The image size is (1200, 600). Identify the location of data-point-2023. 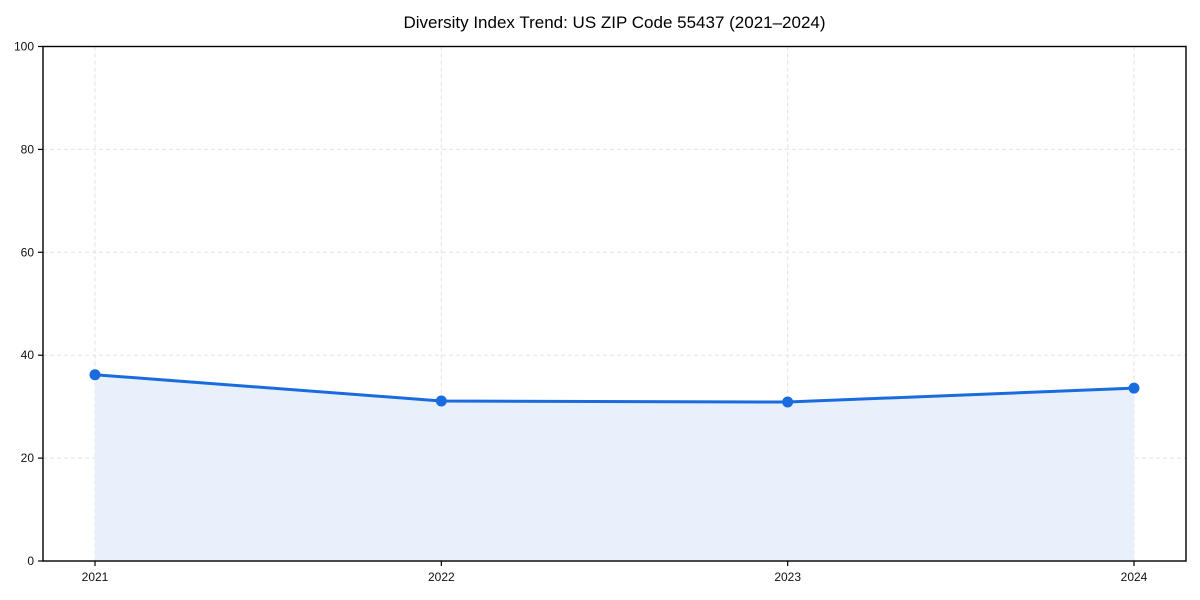
(788, 402).